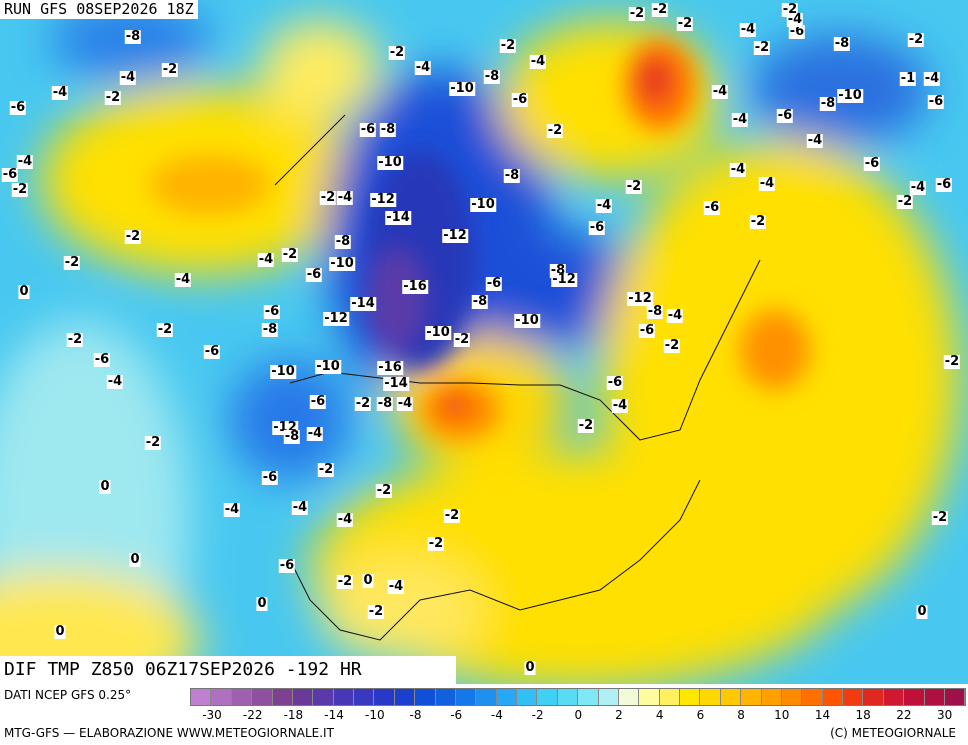  Describe the element at coordinates (904, 715) in the screenshot. I see `colorbar-tick-label: 22` at that location.